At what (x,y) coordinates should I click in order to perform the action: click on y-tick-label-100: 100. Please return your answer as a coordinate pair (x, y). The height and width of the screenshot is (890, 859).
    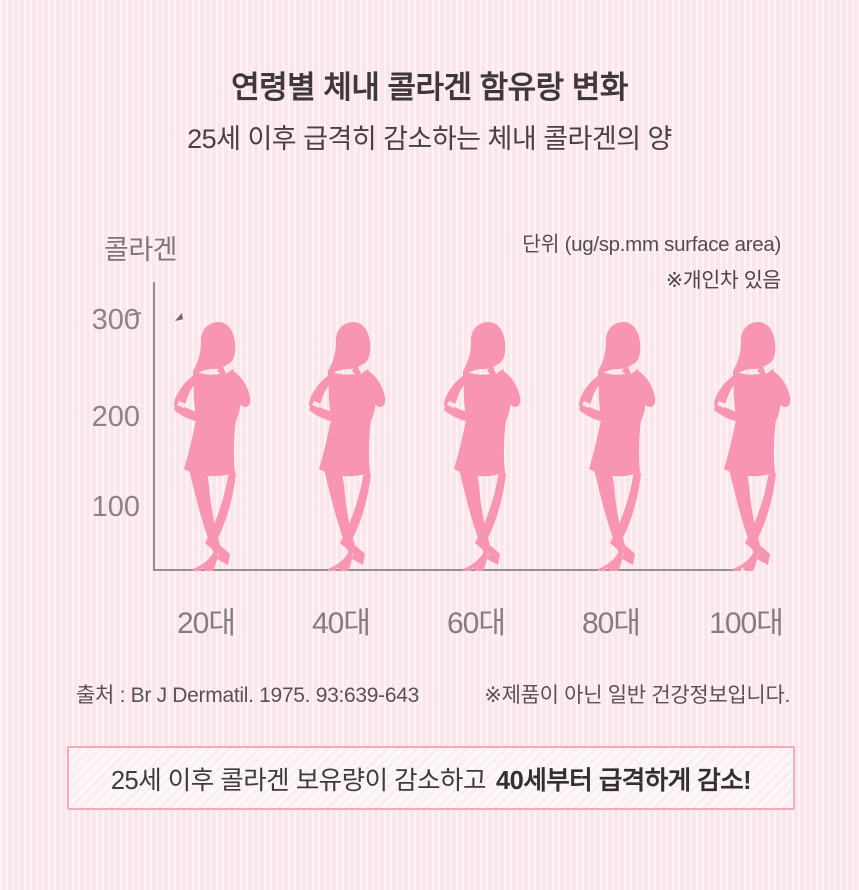
    Looking at the image, I should click on (115, 507).